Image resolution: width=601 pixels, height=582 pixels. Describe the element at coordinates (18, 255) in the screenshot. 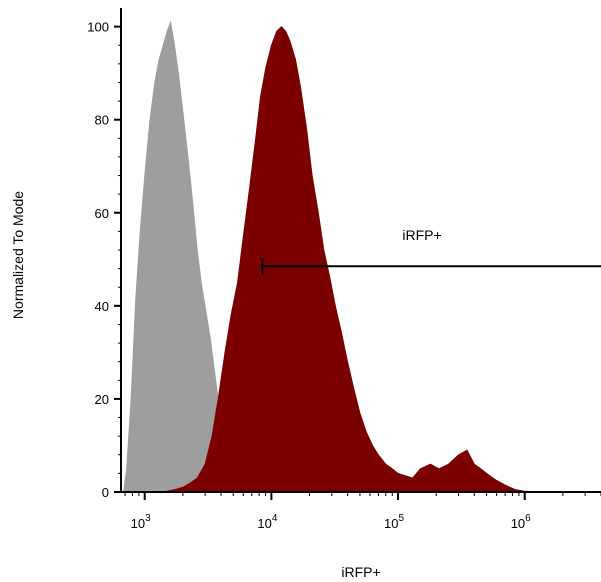

I see `y-axis-title: Normalized To Mode` at that location.